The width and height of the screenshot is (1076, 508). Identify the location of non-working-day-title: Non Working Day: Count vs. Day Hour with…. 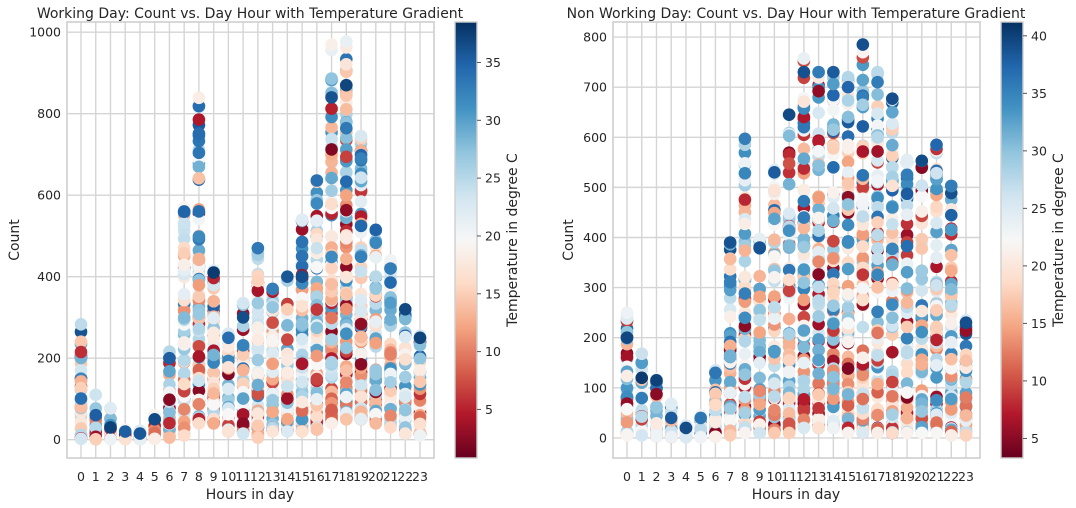
(796, 14).